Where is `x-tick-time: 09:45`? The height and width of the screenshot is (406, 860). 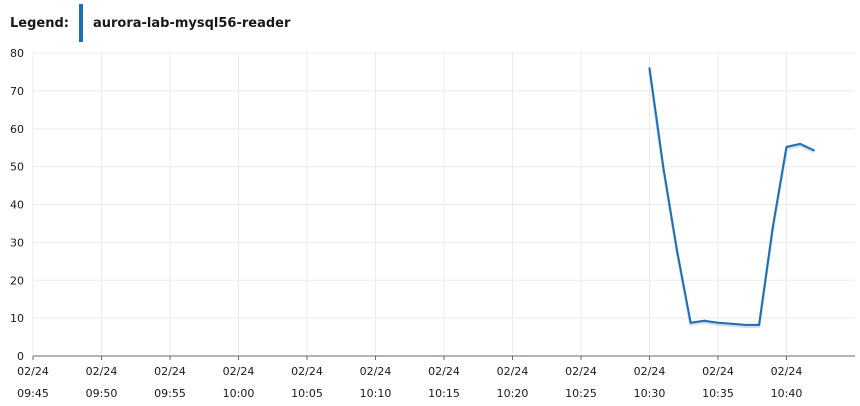
x-tick-time: 09:45 is located at coordinates (33, 393).